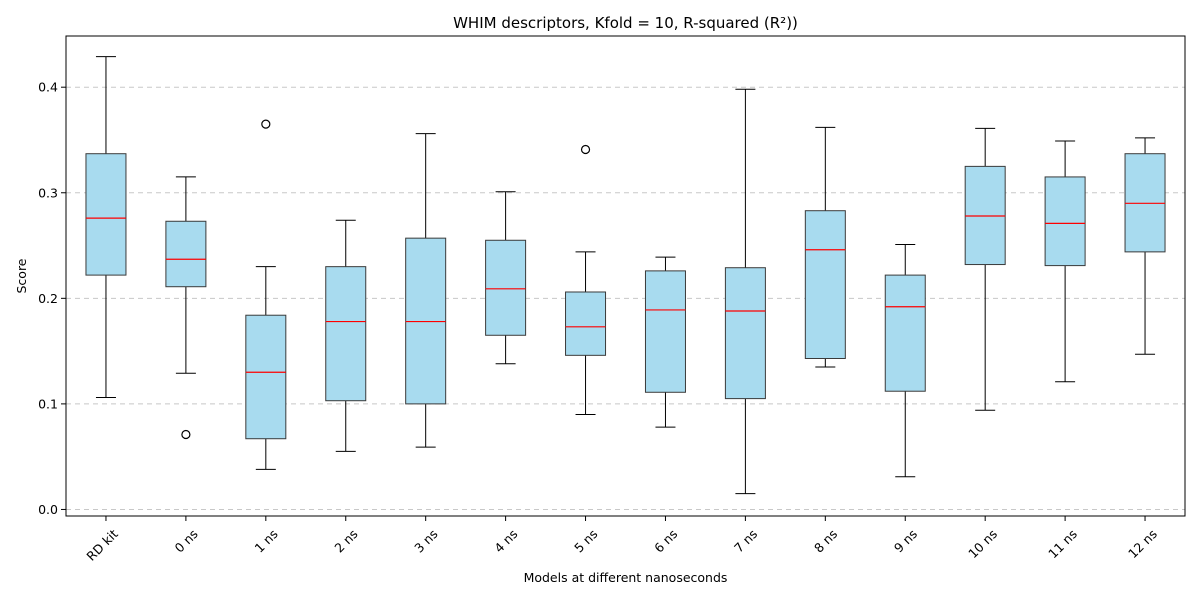 Image resolution: width=1200 pixels, height=600 pixels. Describe the element at coordinates (905, 540) in the screenshot. I see `x-tick-label: 9 ns` at that location.